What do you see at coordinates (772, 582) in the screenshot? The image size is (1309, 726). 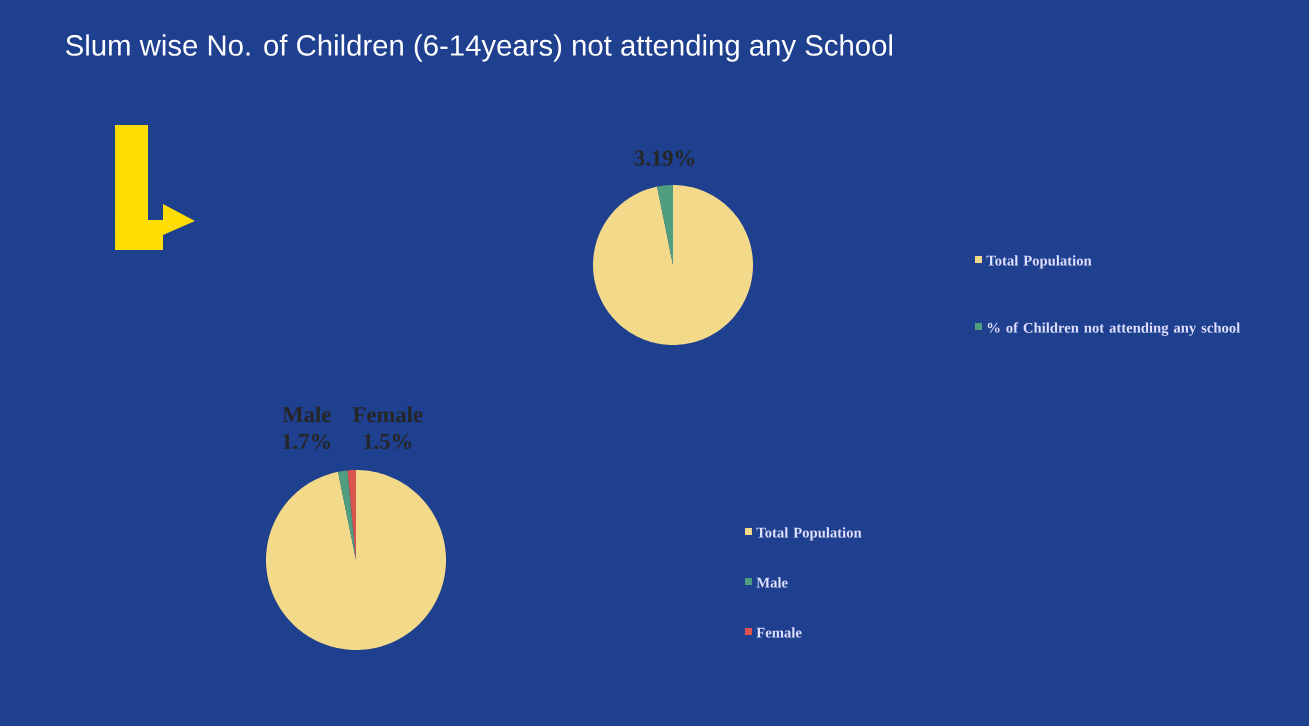 I see `legend-label: Male` at bounding box center [772, 582].